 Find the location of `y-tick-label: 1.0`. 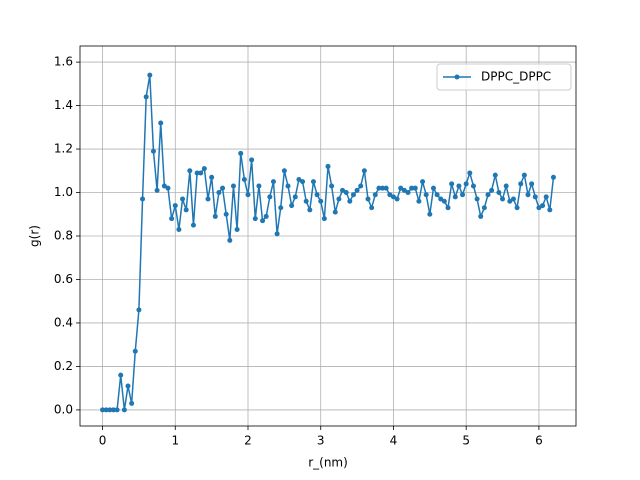

y-tick-label: 1.0 is located at coordinates (63, 192).